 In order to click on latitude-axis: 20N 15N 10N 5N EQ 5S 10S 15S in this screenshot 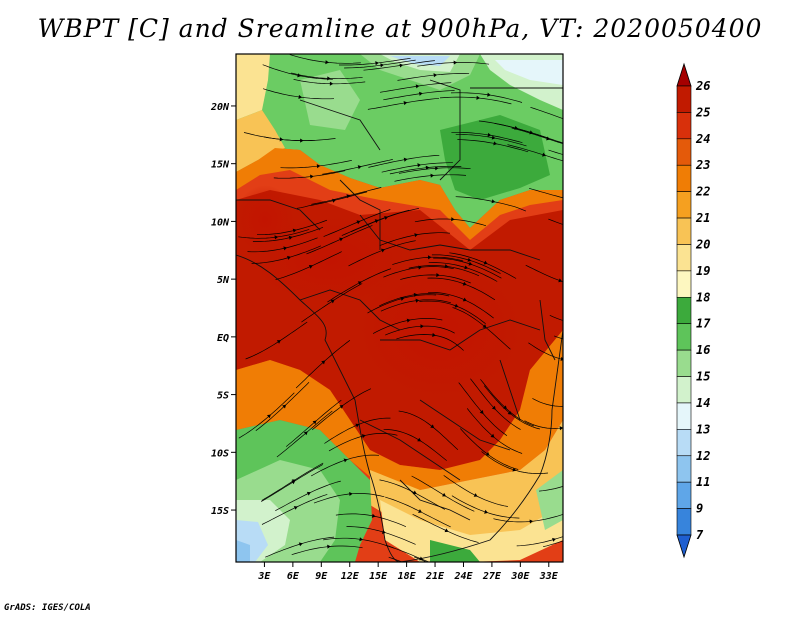, I will do `click(223, 309)`.